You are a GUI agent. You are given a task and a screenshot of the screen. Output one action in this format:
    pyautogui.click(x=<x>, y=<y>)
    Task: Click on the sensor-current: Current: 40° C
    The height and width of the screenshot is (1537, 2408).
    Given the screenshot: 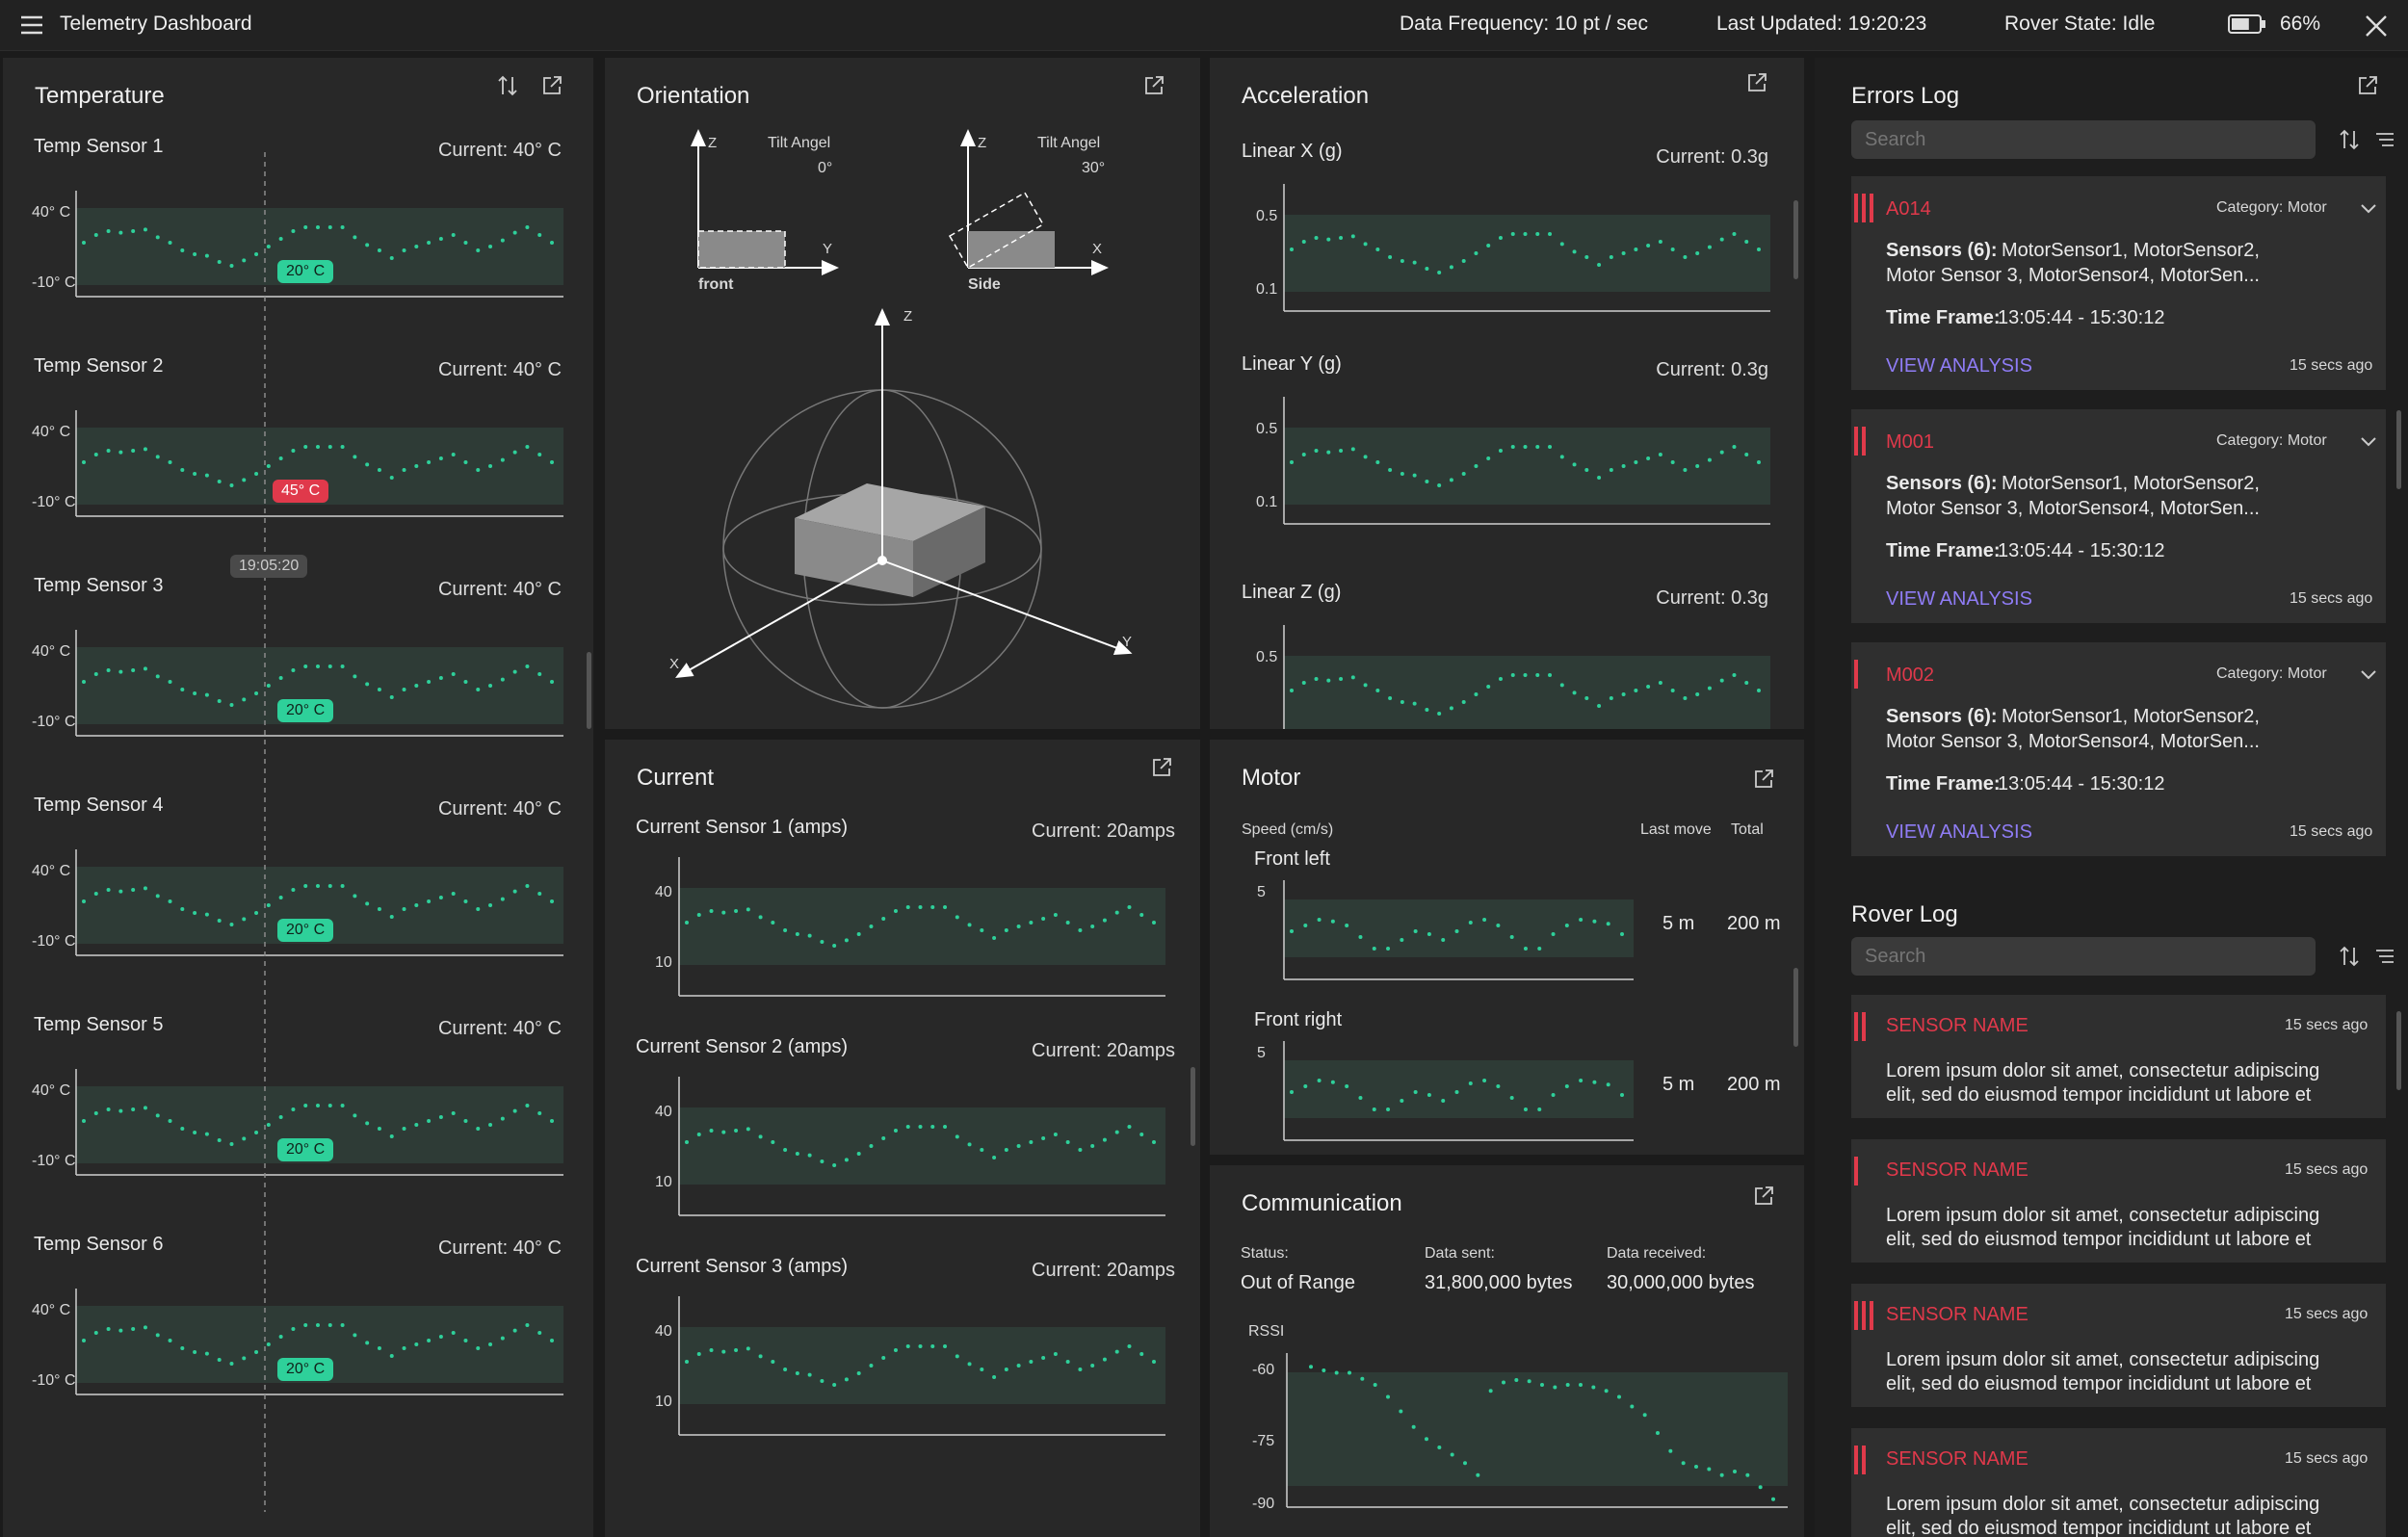 What is the action you would take?
    pyautogui.click(x=499, y=150)
    